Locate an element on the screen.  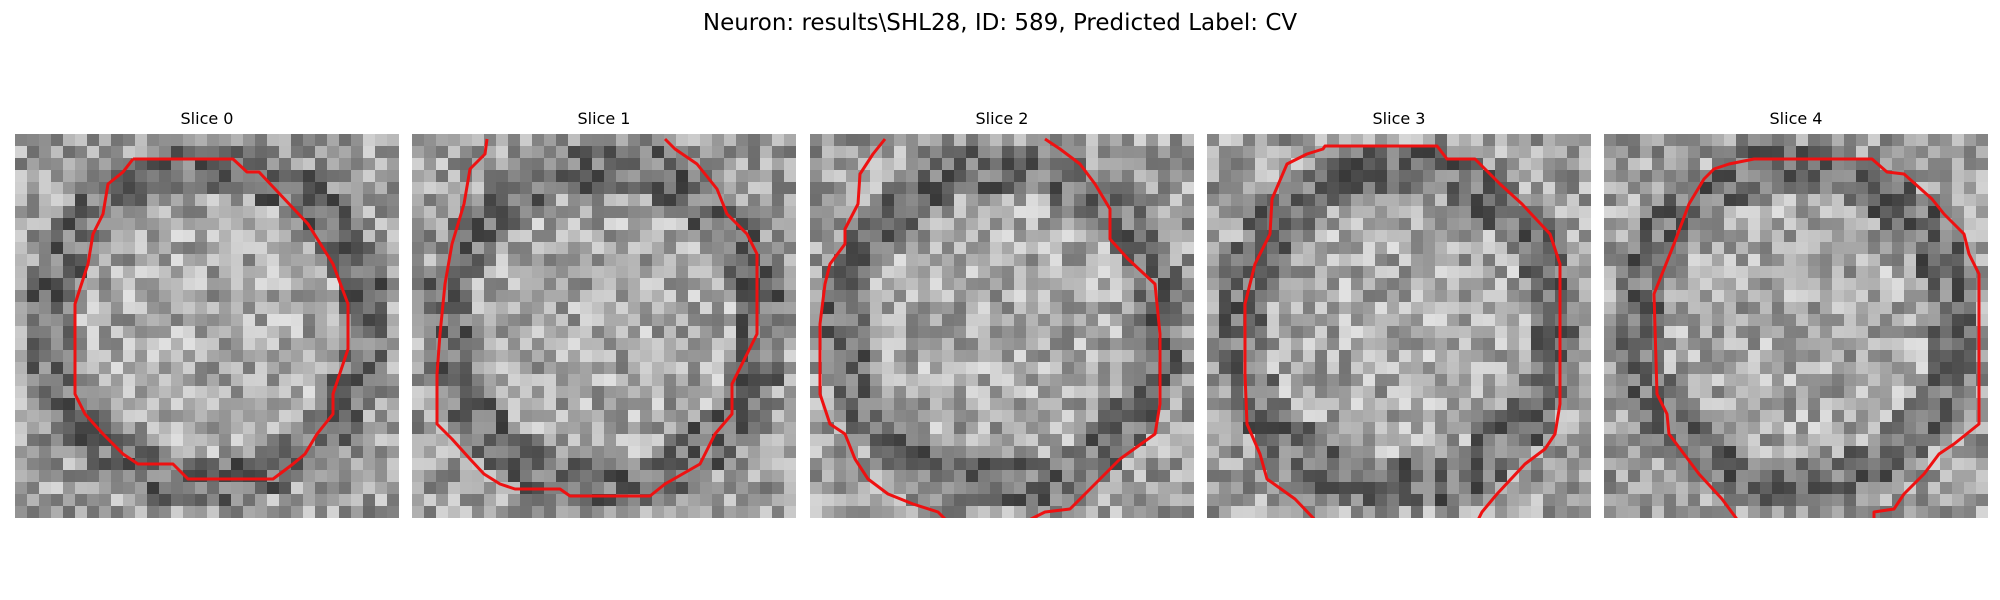
slice-title: Slice 3 is located at coordinates (1399, 118).